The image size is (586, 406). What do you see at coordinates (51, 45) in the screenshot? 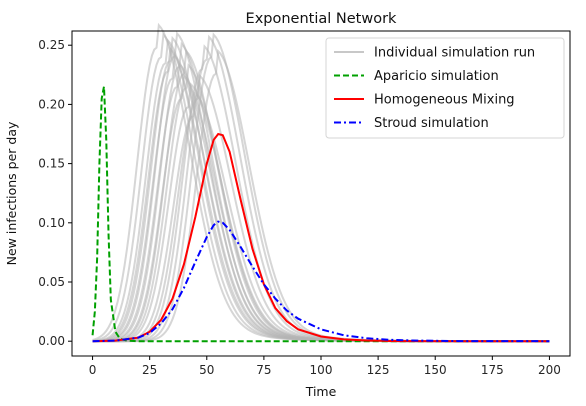
I see `y-tick-label: 0.25` at bounding box center [51, 45].